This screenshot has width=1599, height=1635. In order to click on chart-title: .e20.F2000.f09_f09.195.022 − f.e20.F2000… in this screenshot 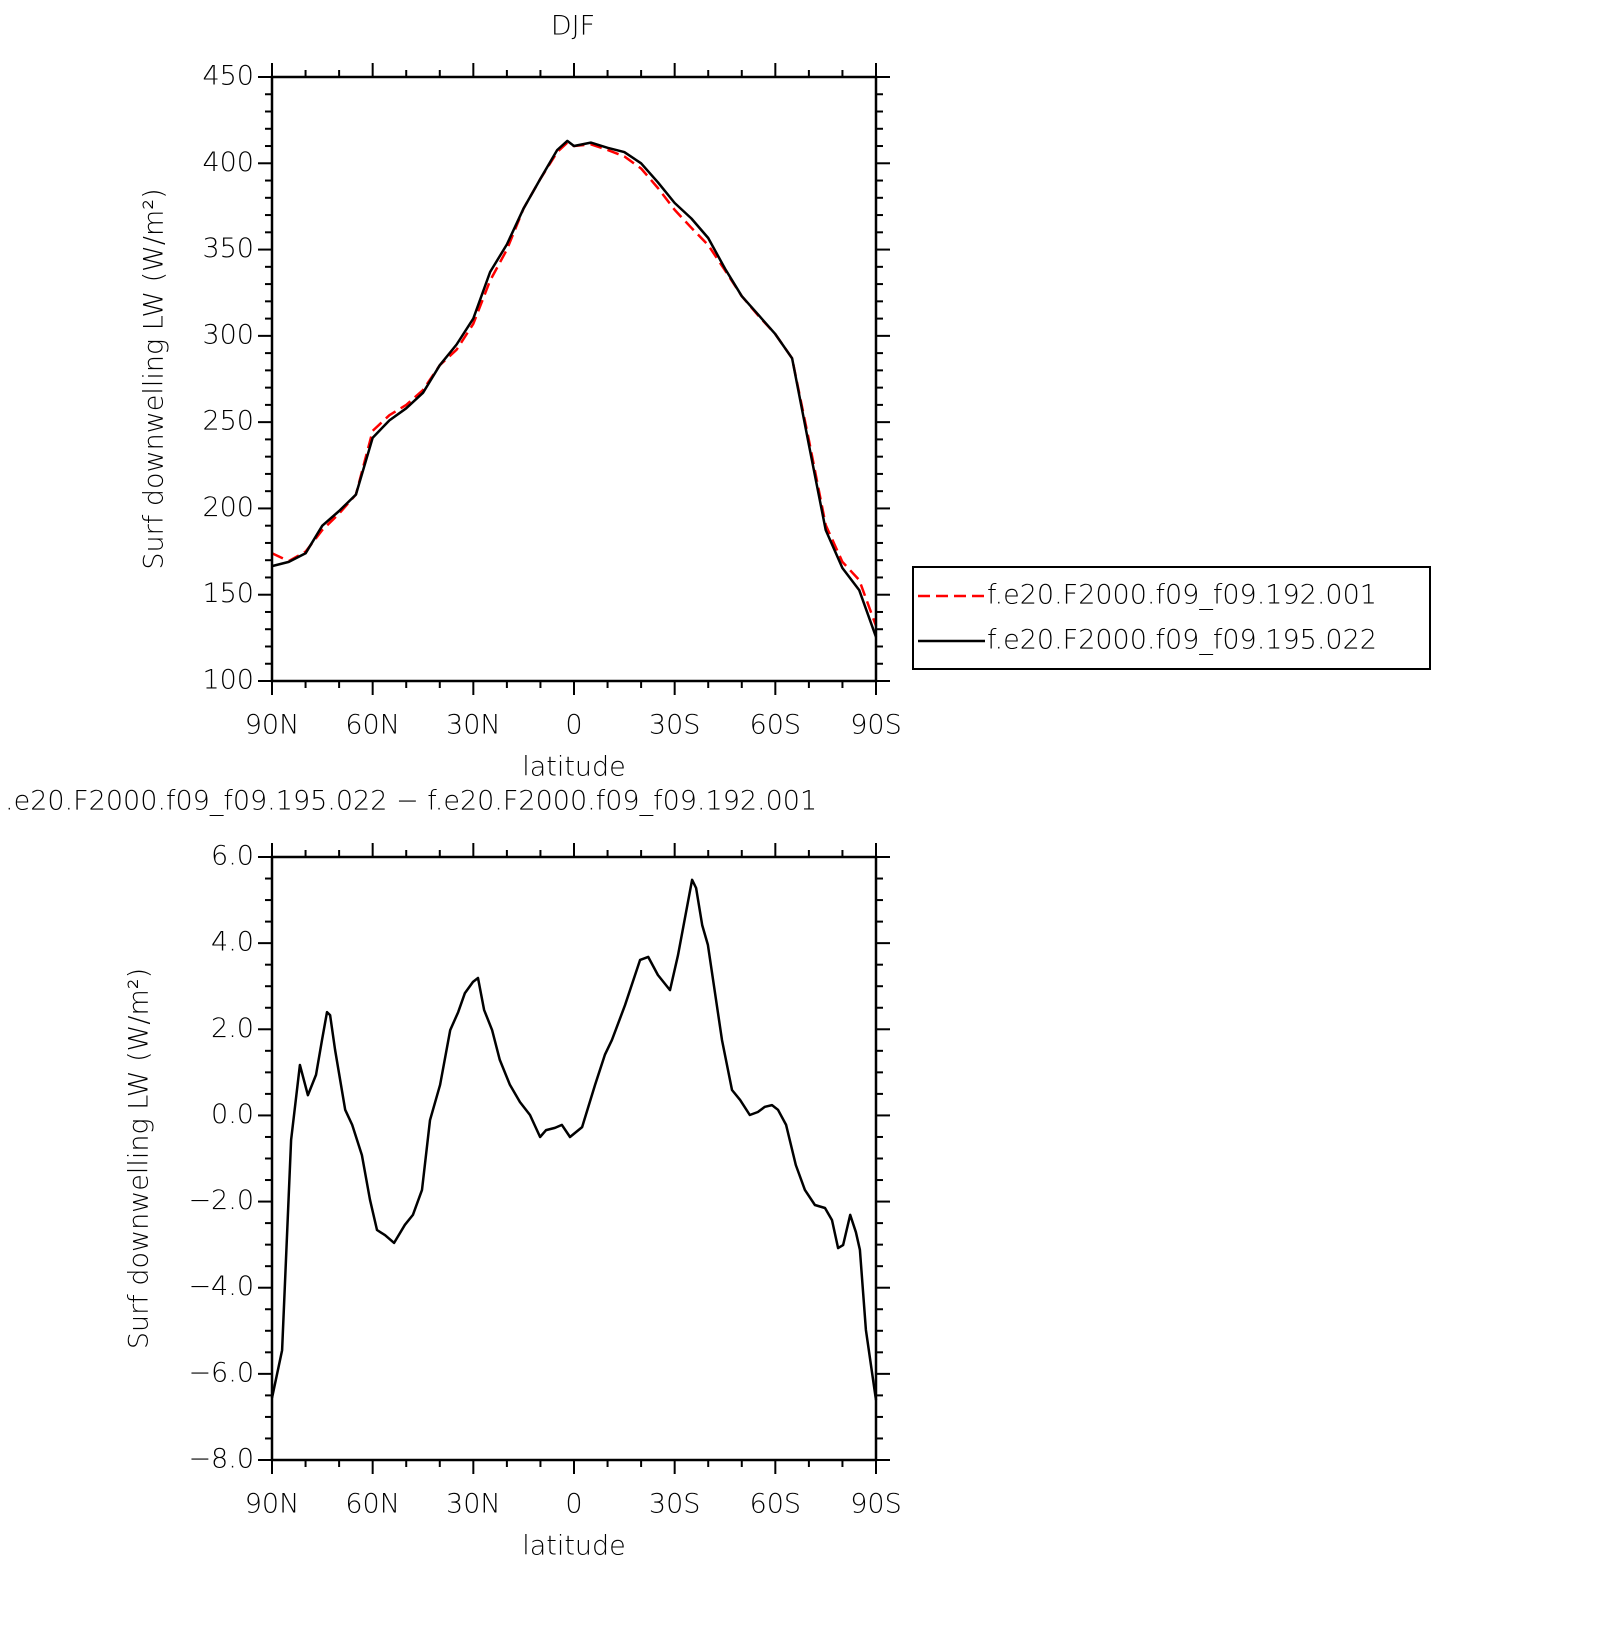, I will do `click(411, 801)`.